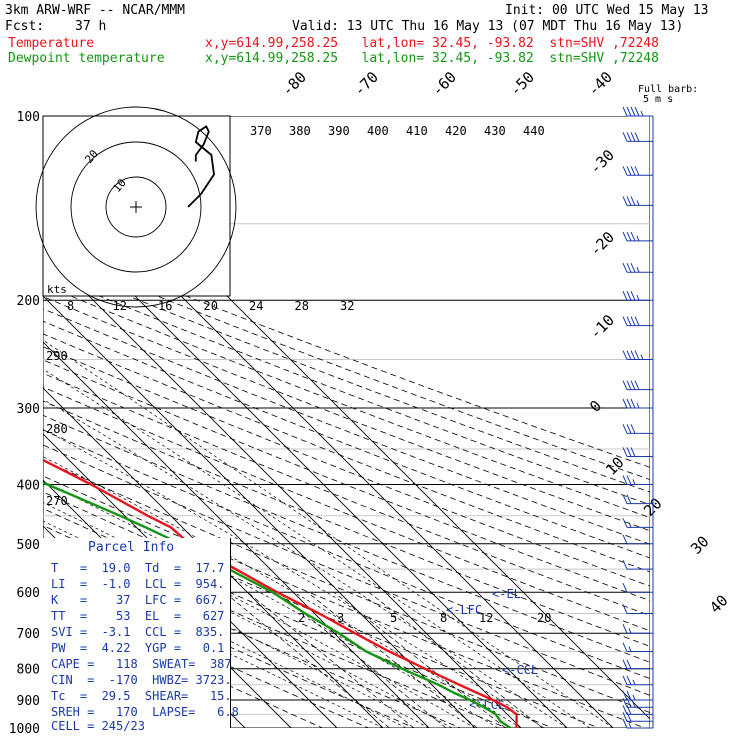 The height and width of the screenshot is (740, 740). Describe the element at coordinates (522, 84) in the screenshot. I see `isotherm-label: -50` at that location.